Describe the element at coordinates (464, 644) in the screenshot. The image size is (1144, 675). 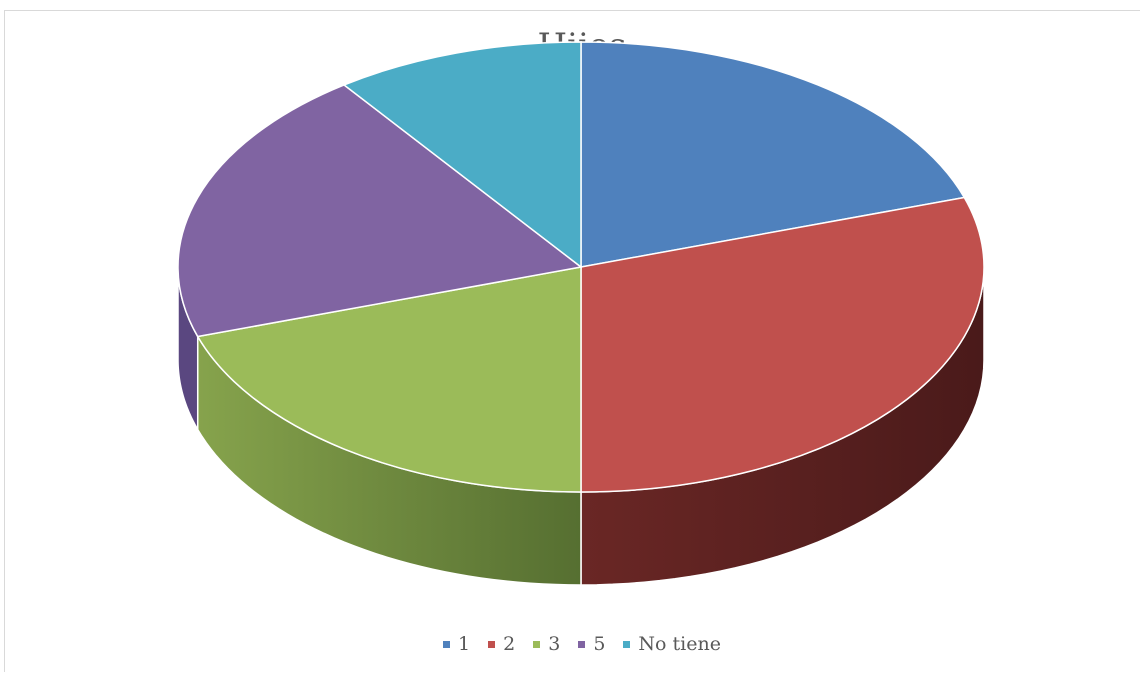
I see `legend-label-1: 1` at that location.